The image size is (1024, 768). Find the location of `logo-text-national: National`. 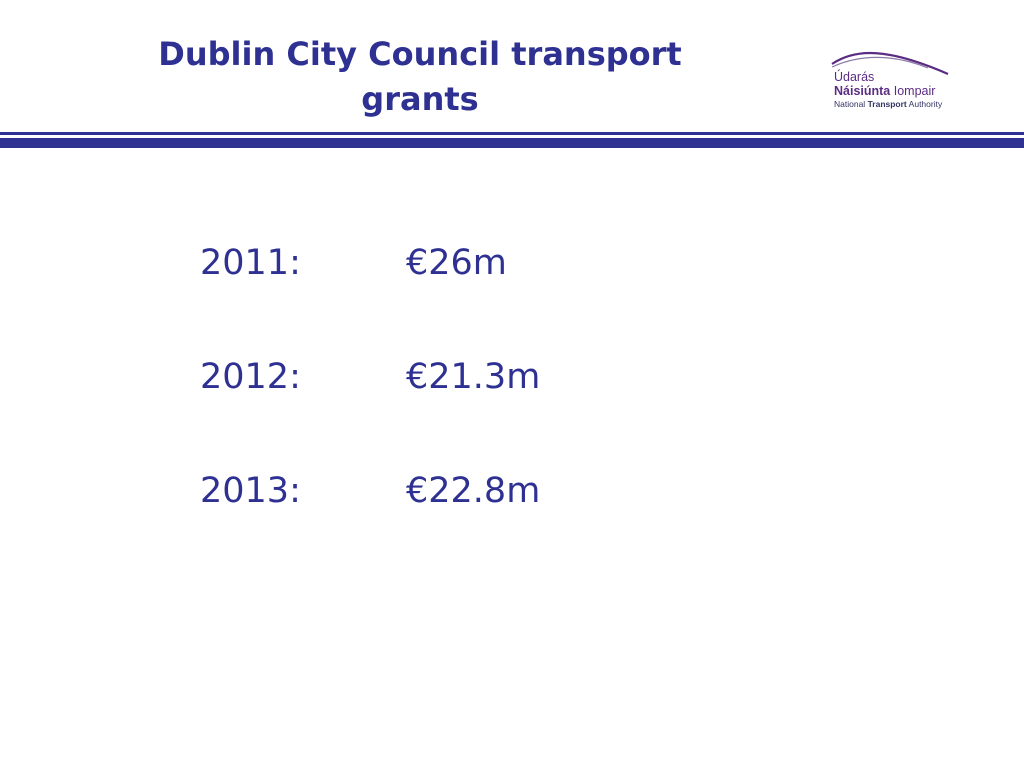

logo-text-national: National is located at coordinates (850, 104).